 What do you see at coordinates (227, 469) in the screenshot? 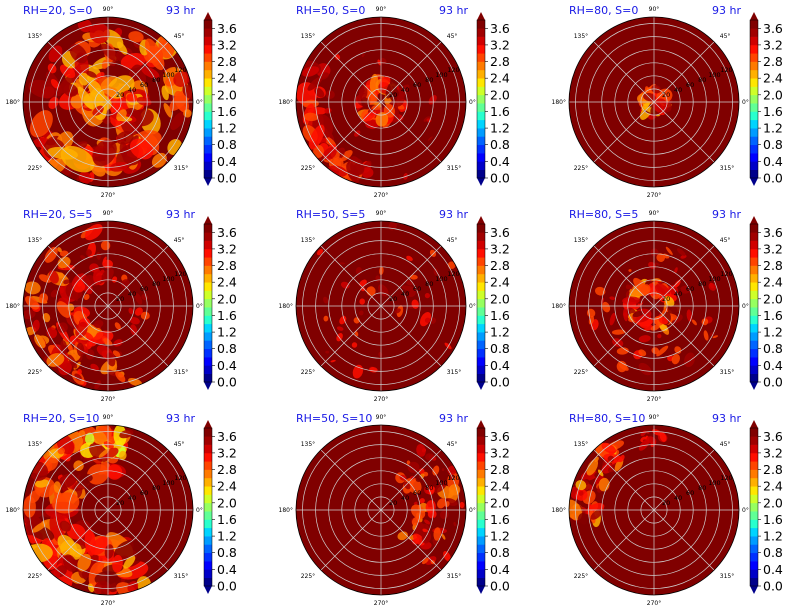
I see `colorbar-tick-label: 2.8` at bounding box center [227, 469].